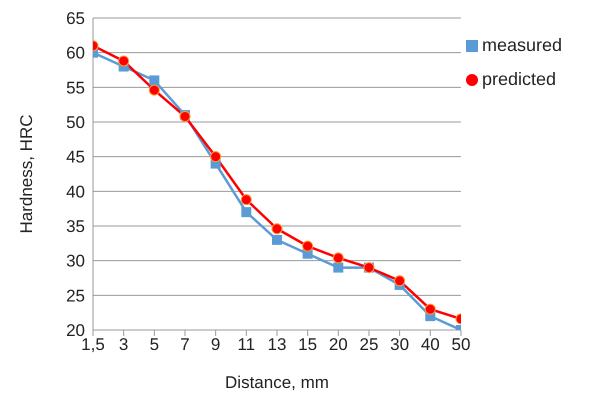 Image resolution: width=600 pixels, height=408 pixels. I want to click on y-tick-label: 65, so click(75, 18).